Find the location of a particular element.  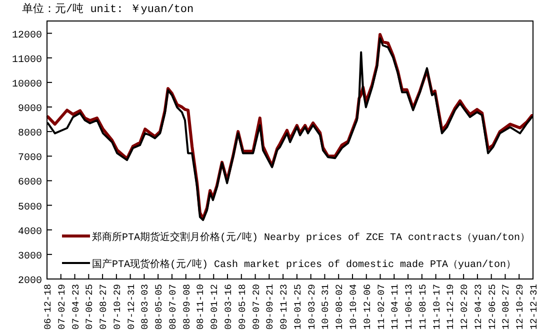

x-tick-label: 07-06-25 is located at coordinates (90, 307).